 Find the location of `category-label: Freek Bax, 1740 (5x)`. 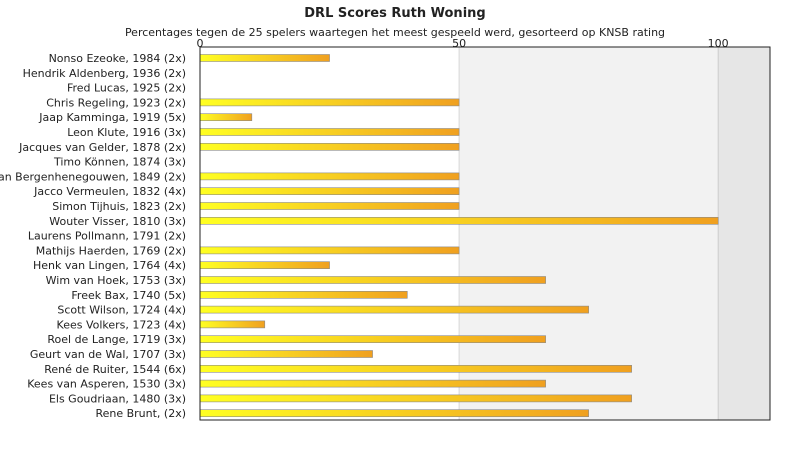

category-label: Freek Bax, 1740 (5x) is located at coordinates (128, 295).